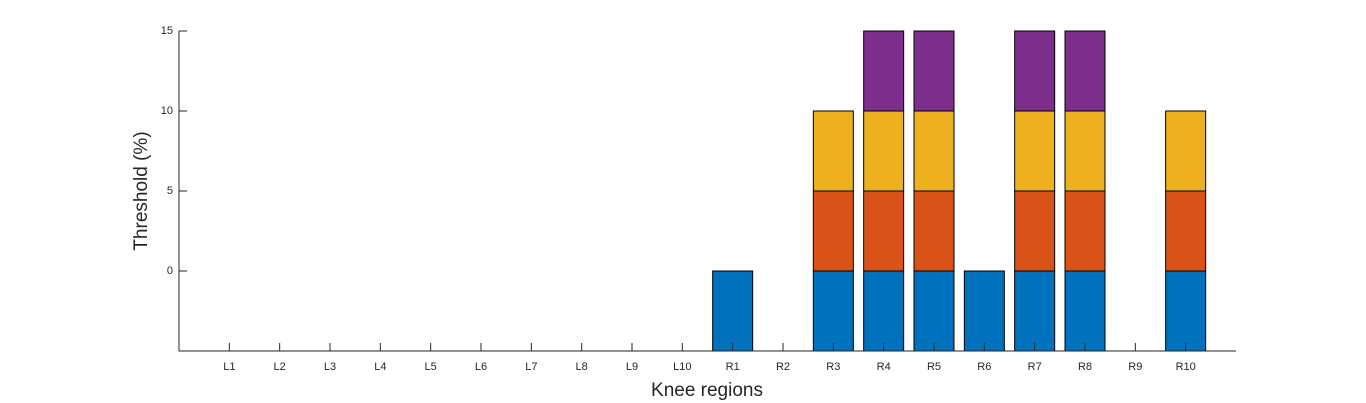  I want to click on x-tick-label: R5, so click(934, 367).